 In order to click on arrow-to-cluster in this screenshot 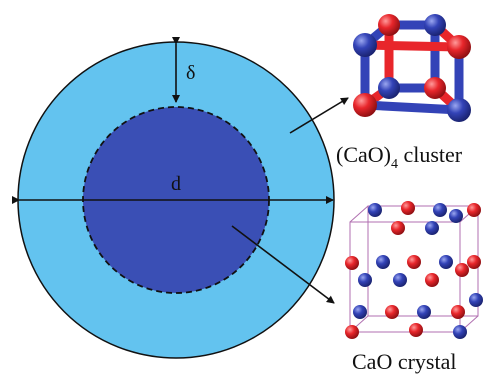, I will do `click(319, 115)`.